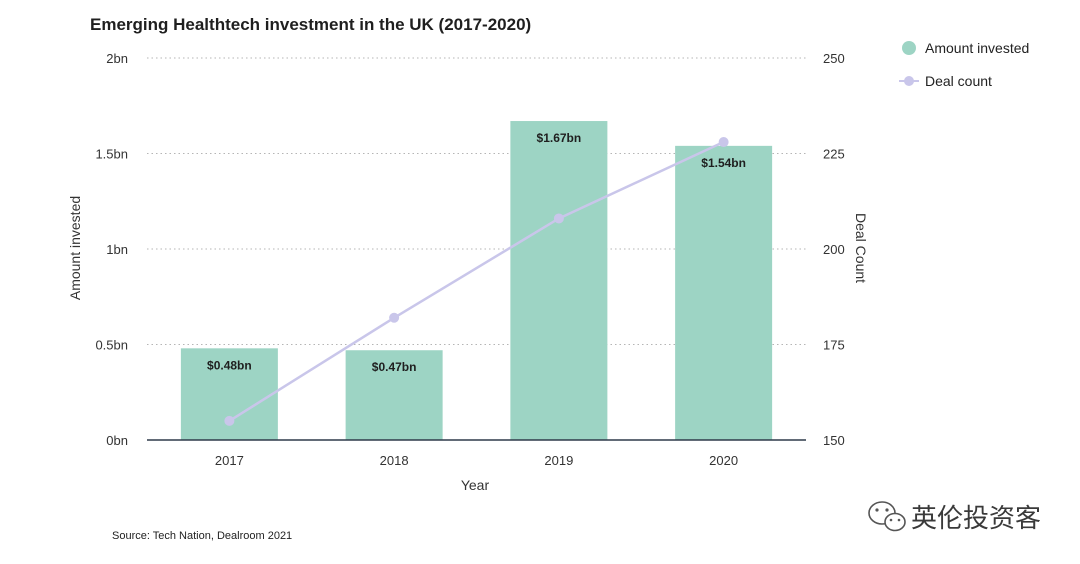  Describe the element at coordinates (117, 249) in the screenshot. I see `y-left-tick-label: 1bn` at that location.